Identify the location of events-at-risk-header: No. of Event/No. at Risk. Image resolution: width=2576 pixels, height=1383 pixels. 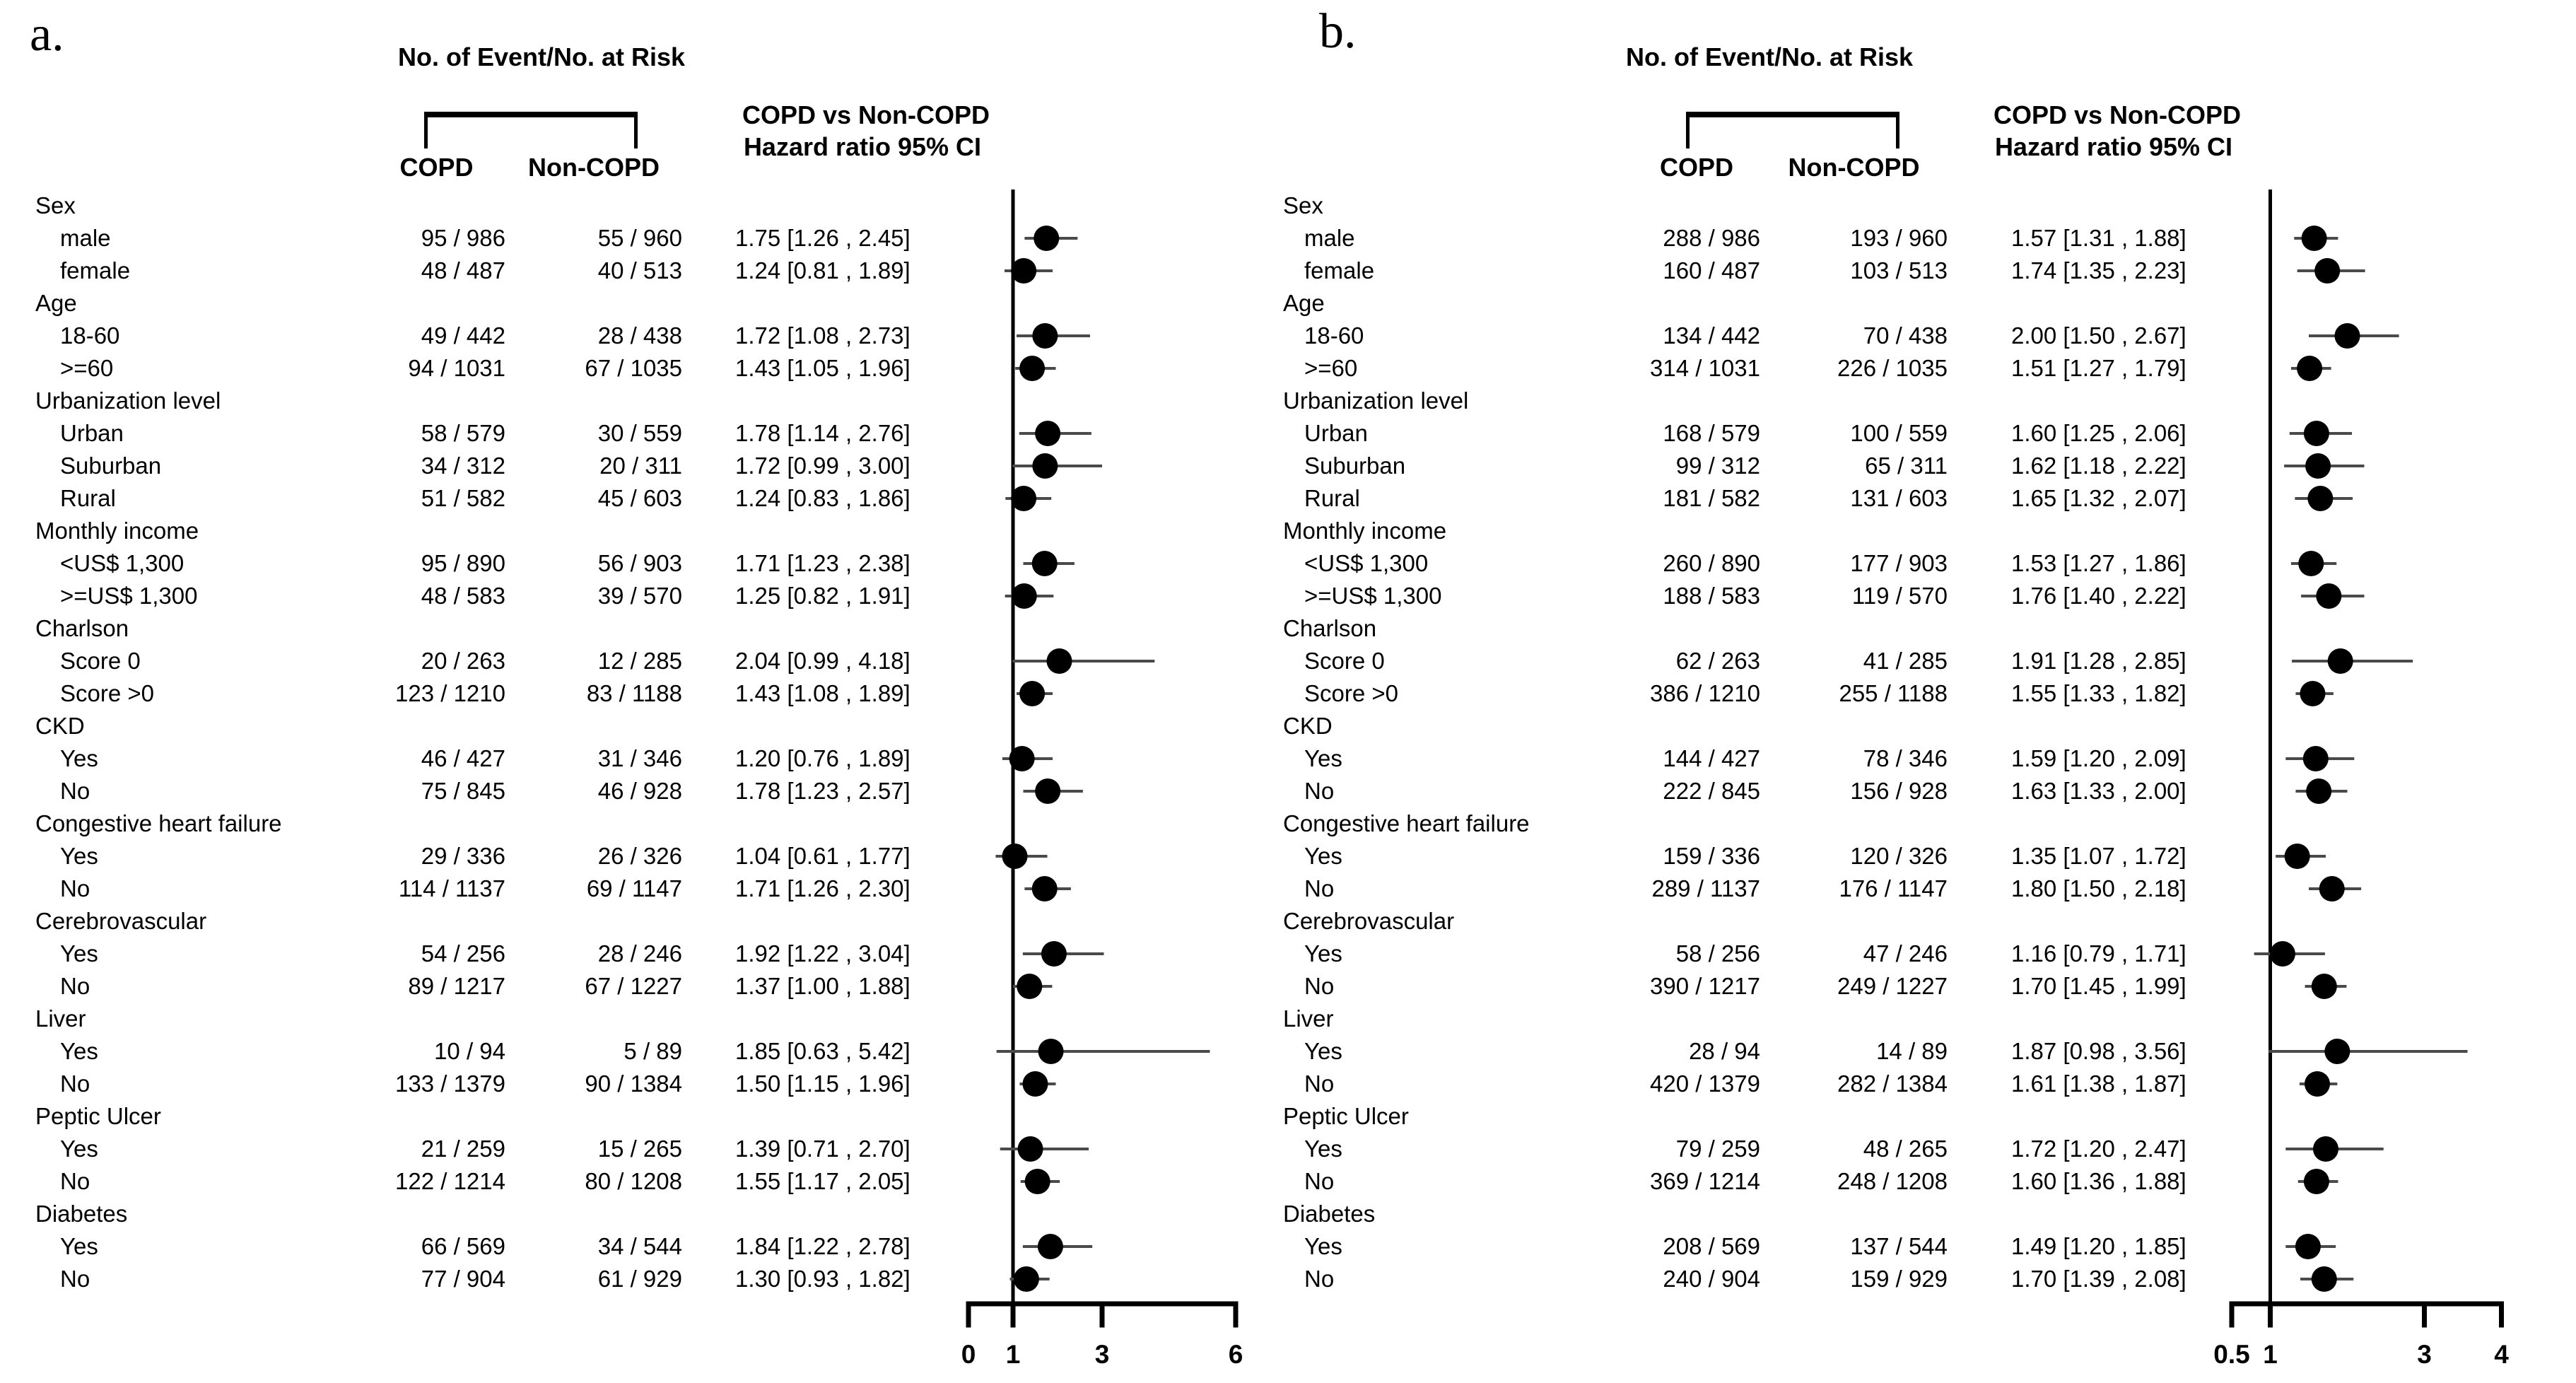
(1770, 56).